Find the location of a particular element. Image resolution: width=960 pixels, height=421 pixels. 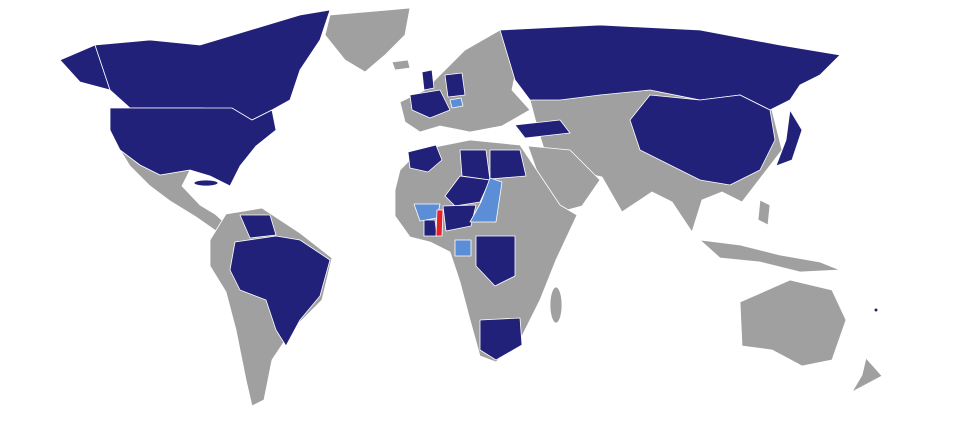

island-embassy is located at coordinates (876, 310).